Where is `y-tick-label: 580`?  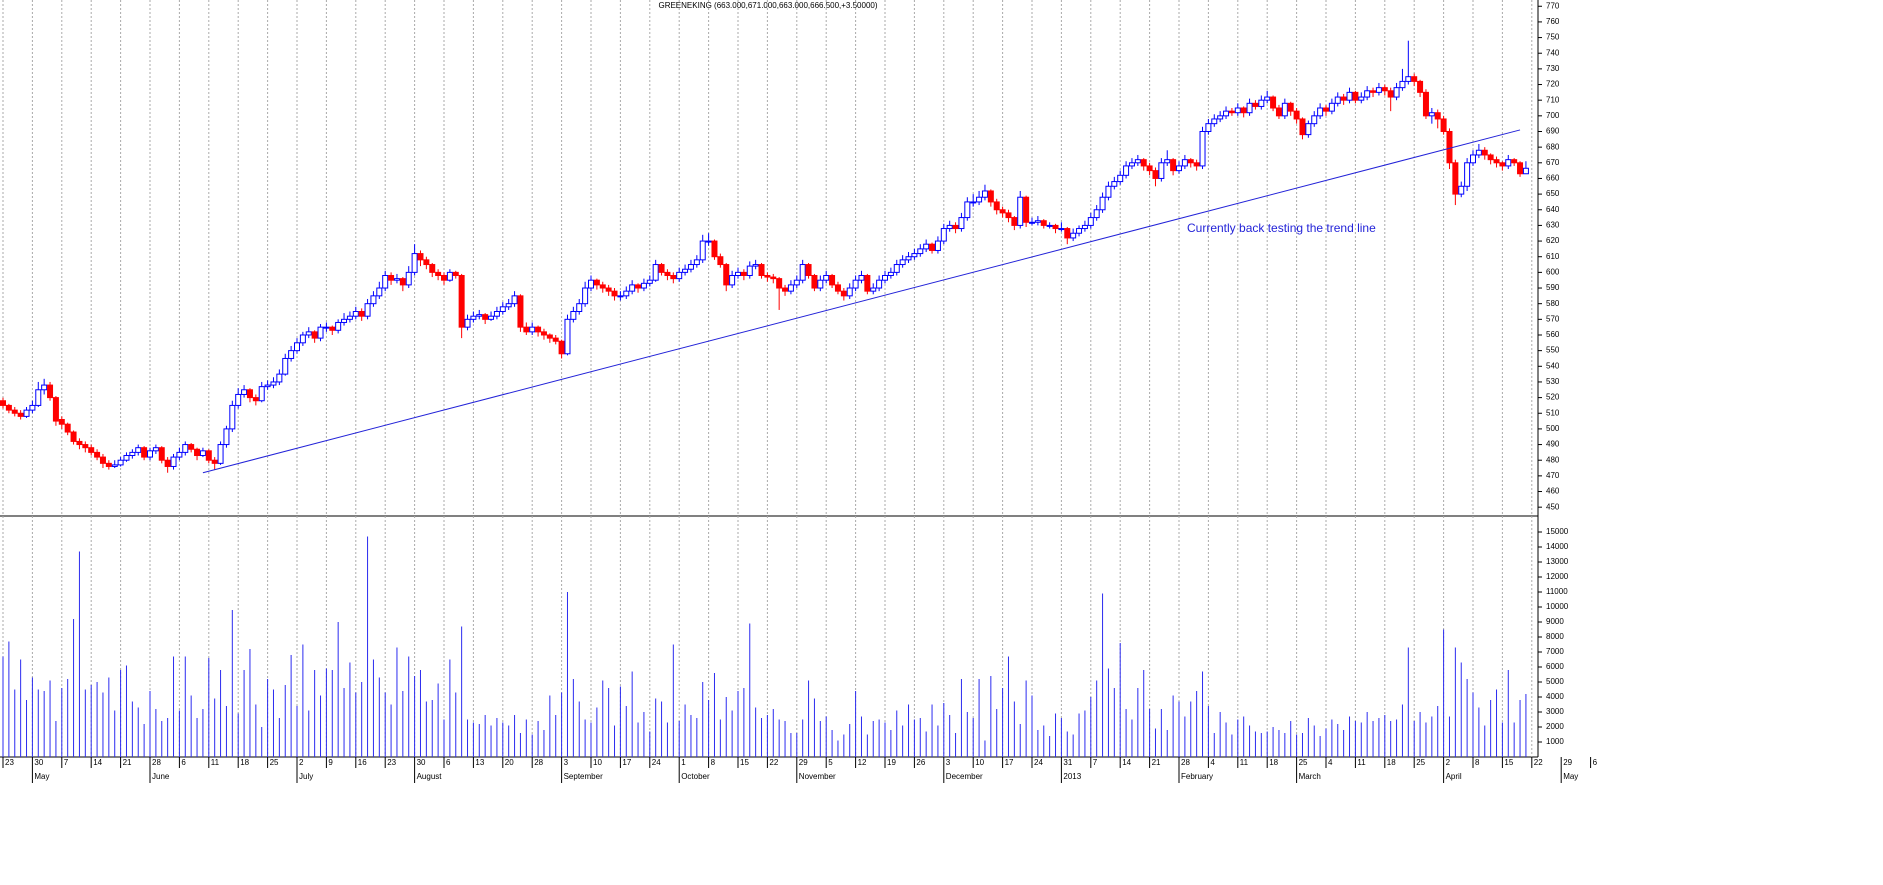 y-tick-label: 580 is located at coordinates (1553, 303).